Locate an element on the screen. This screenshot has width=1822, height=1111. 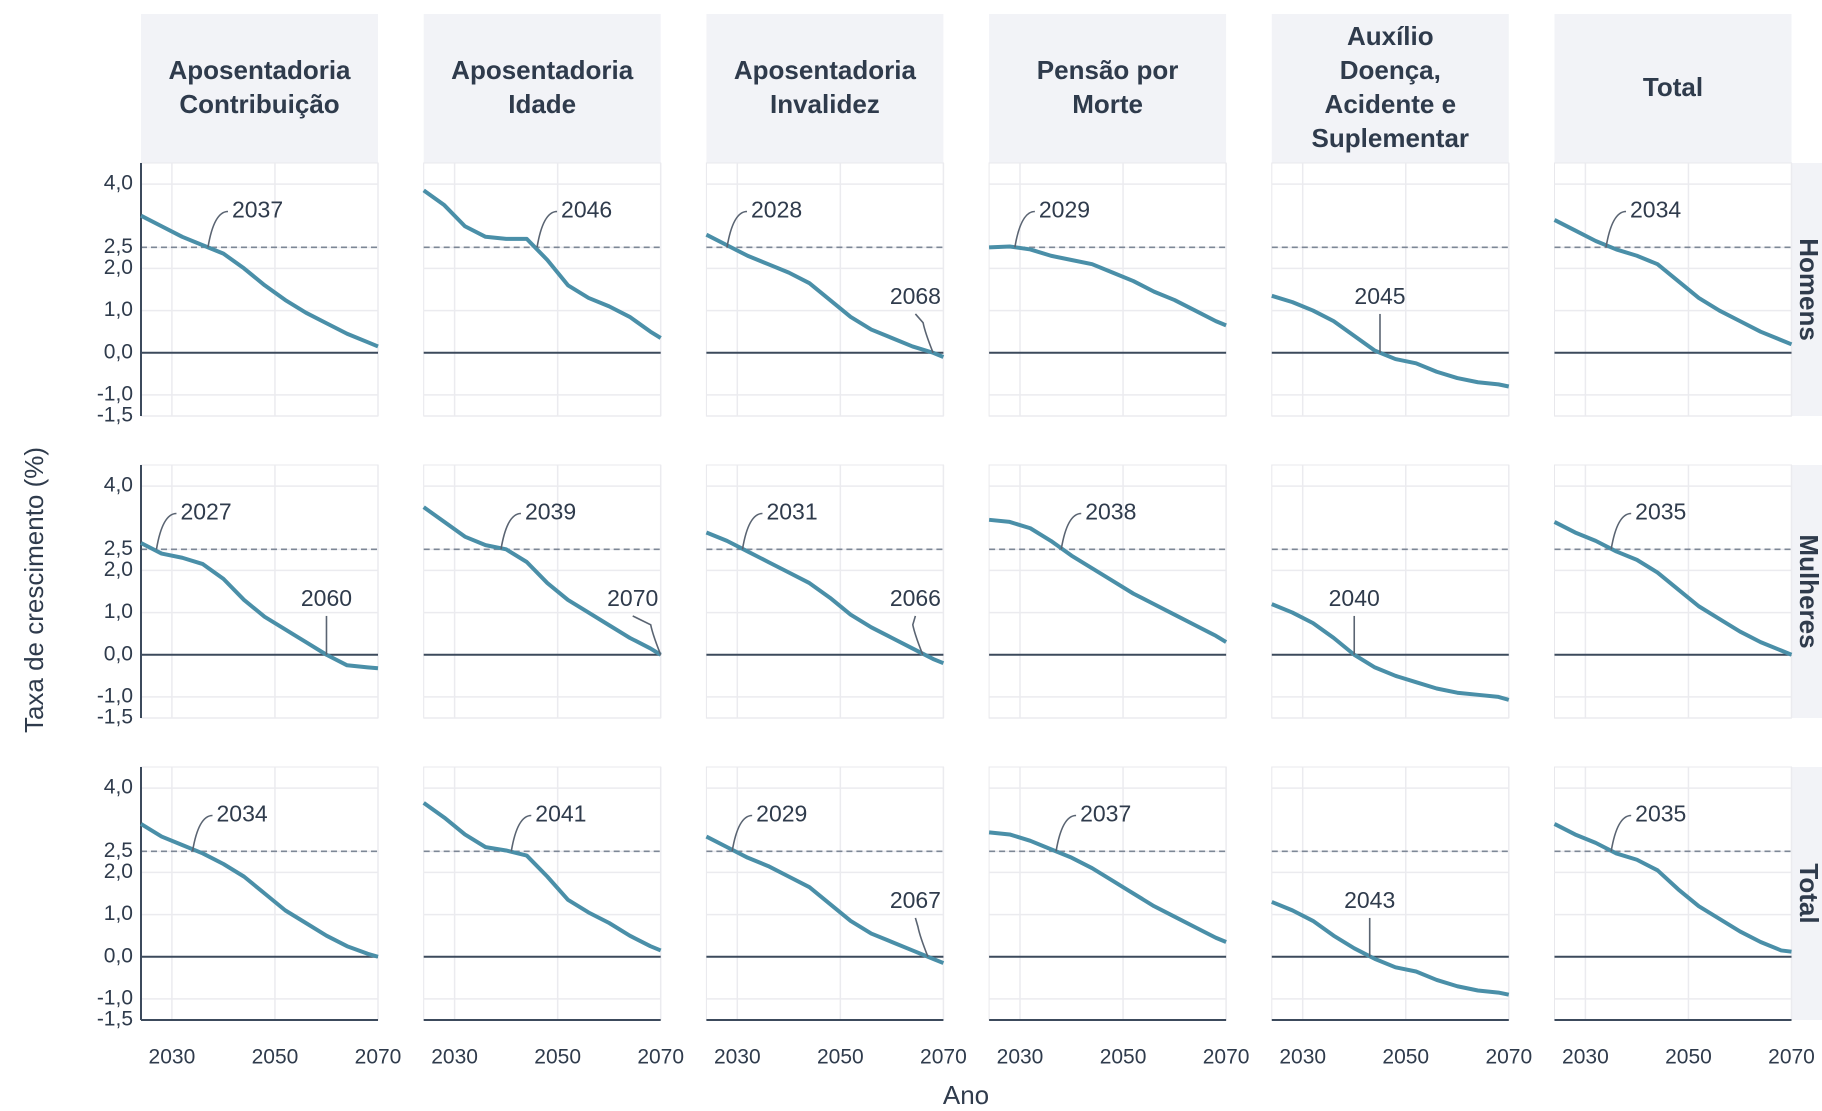
column-title: Invalidez is located at coordinates (825, 104).